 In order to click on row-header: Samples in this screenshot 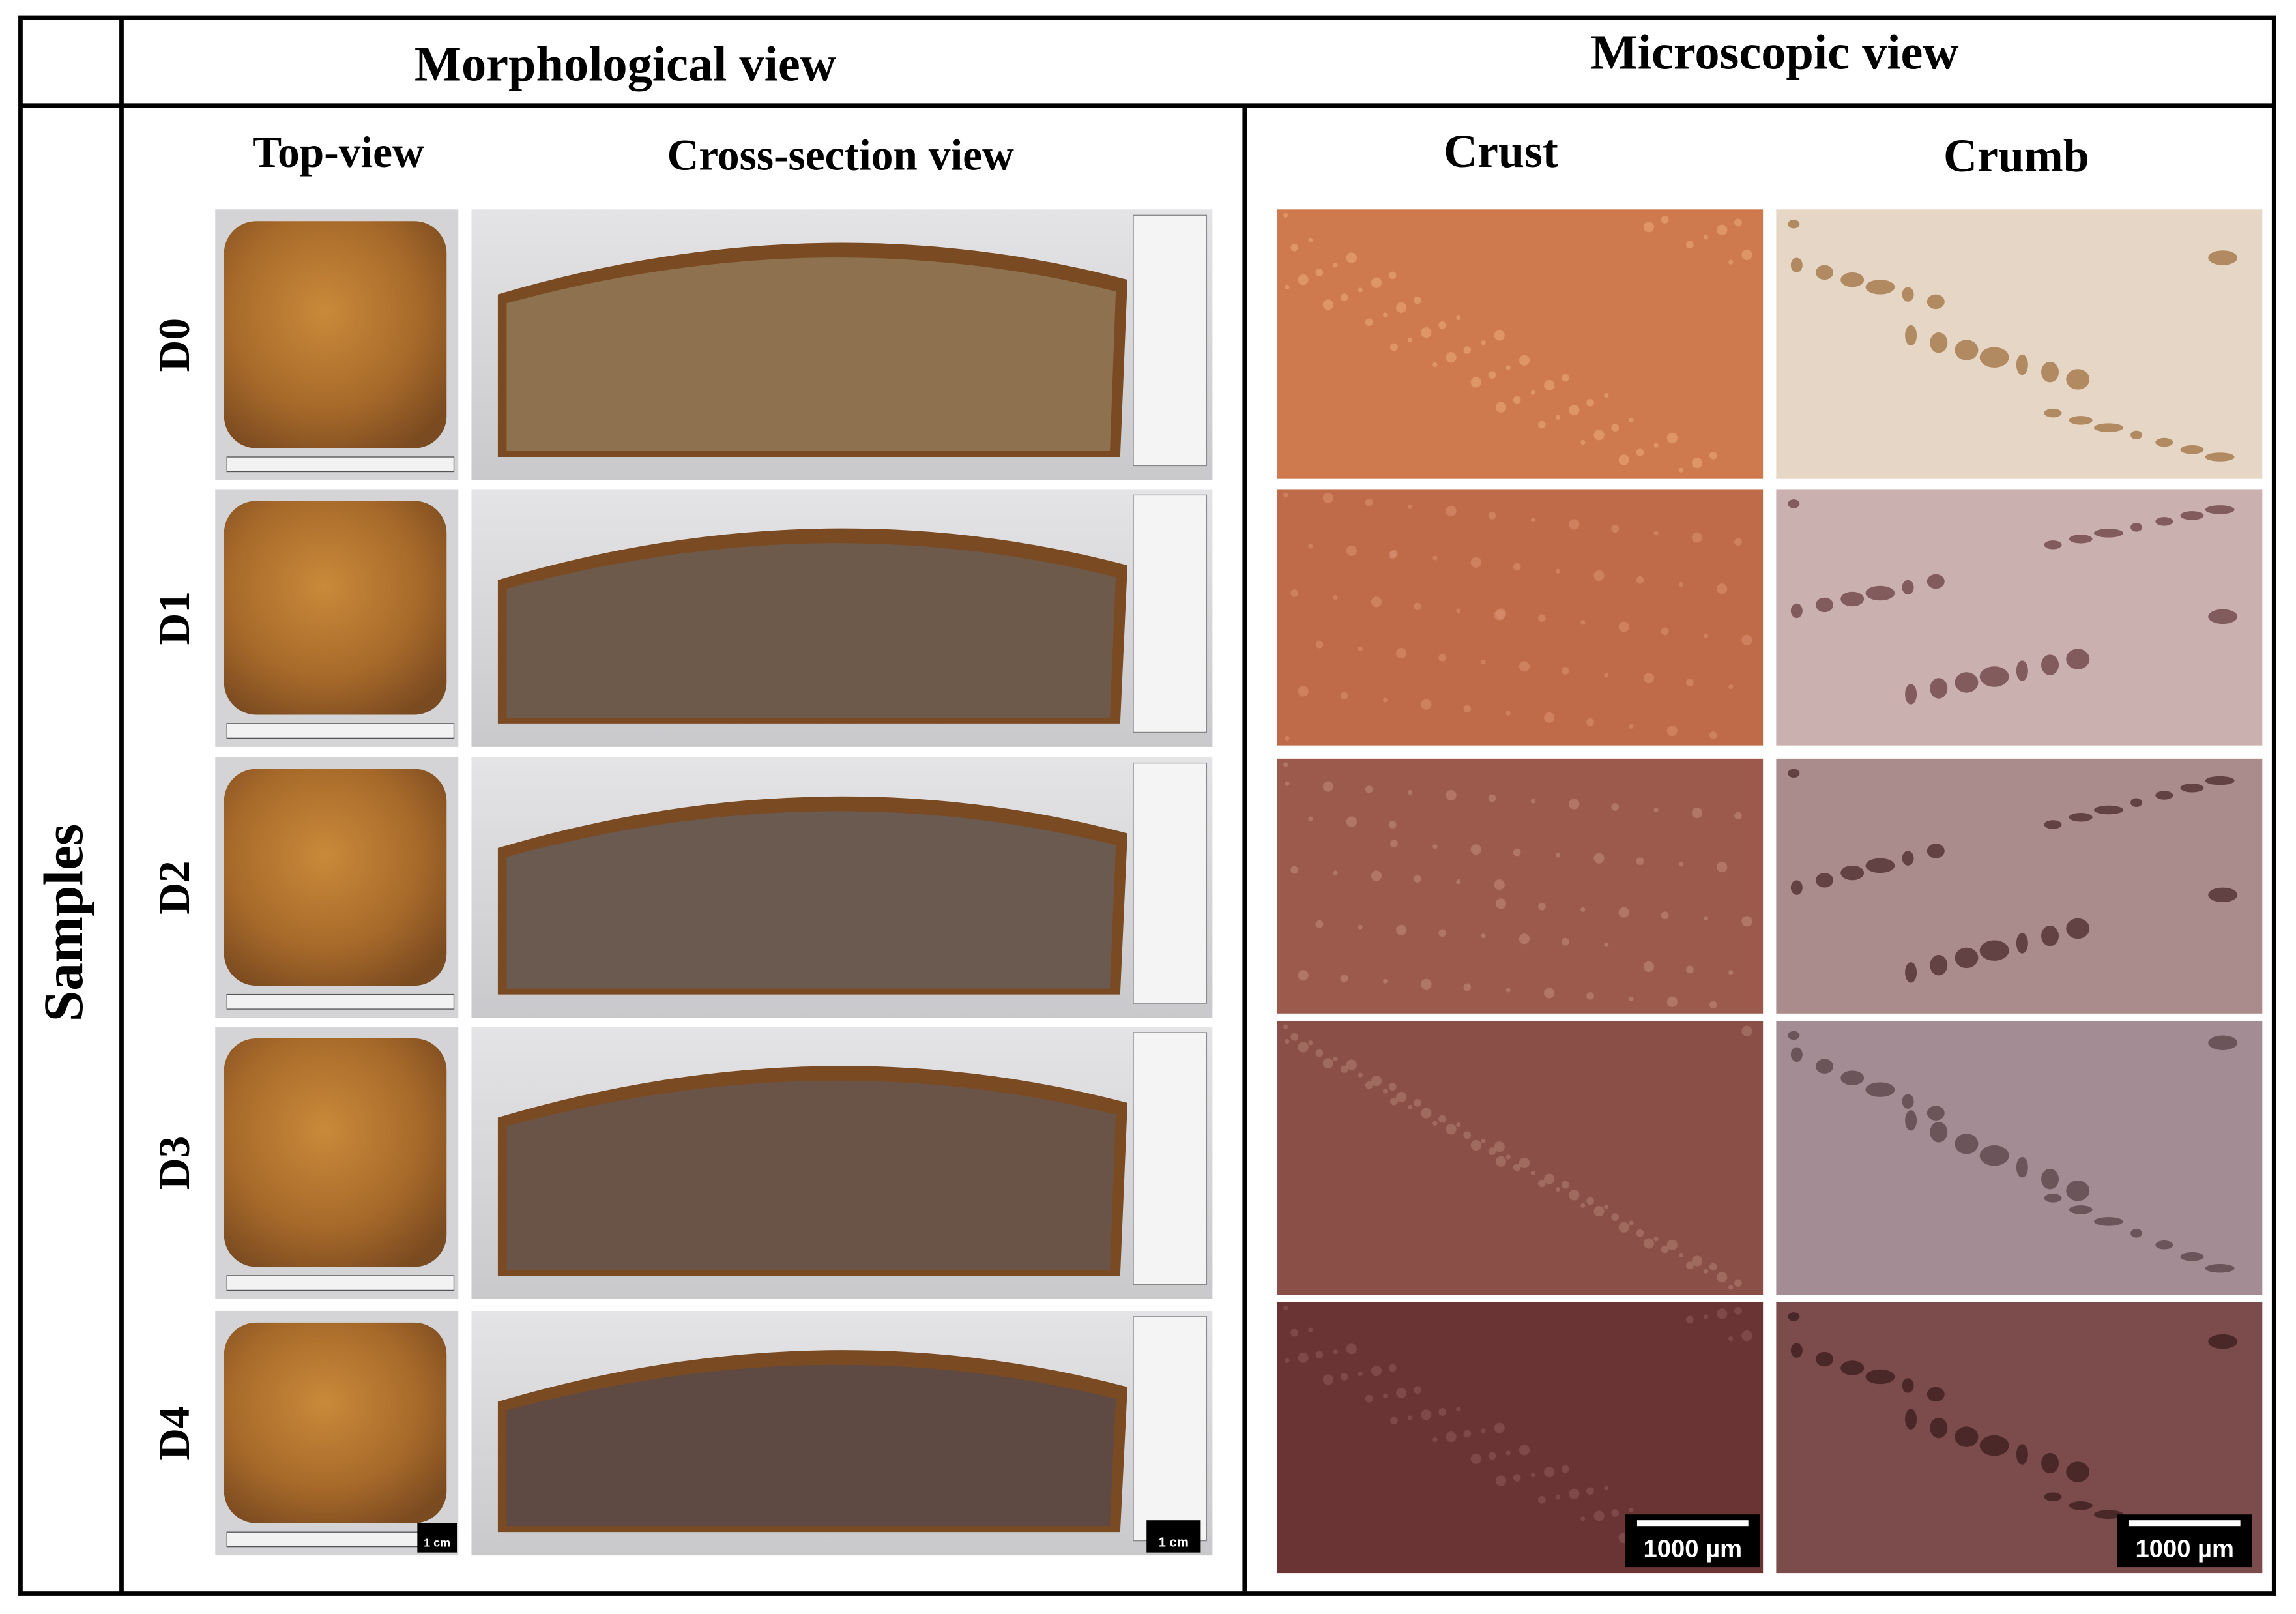, I will do `click(63, 923)`.